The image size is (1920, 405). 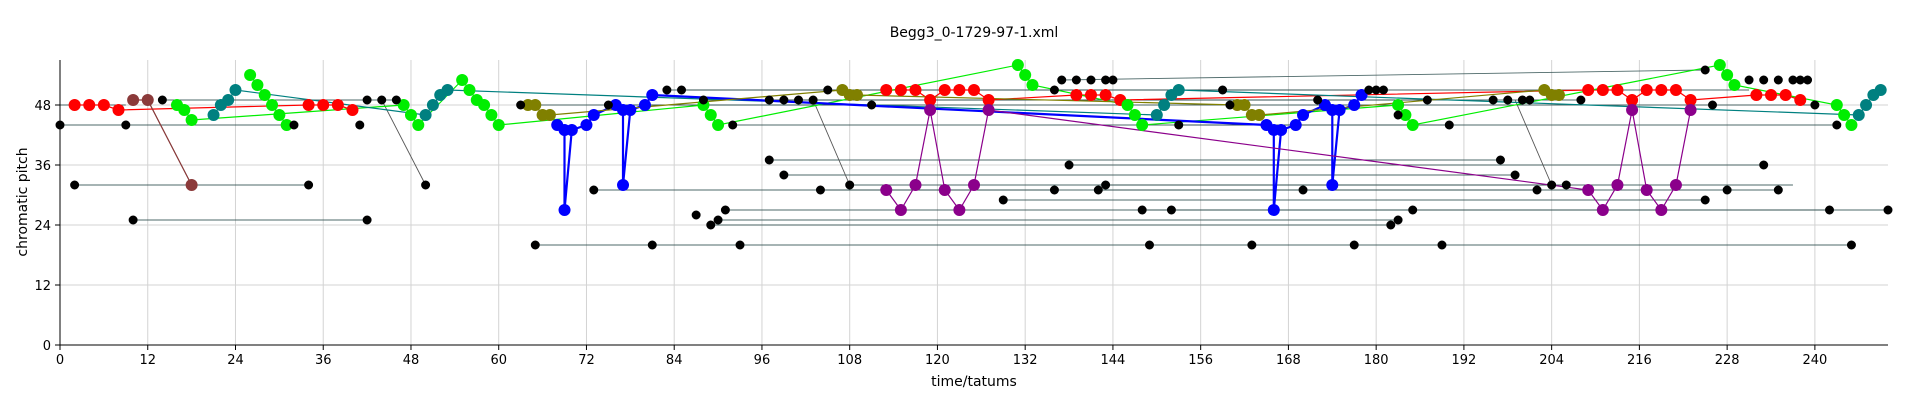 What do you see at coordinates (1025, 360) in the screenshot?
I see `x-tick-label: 132` at bounding box center [1025, 360].